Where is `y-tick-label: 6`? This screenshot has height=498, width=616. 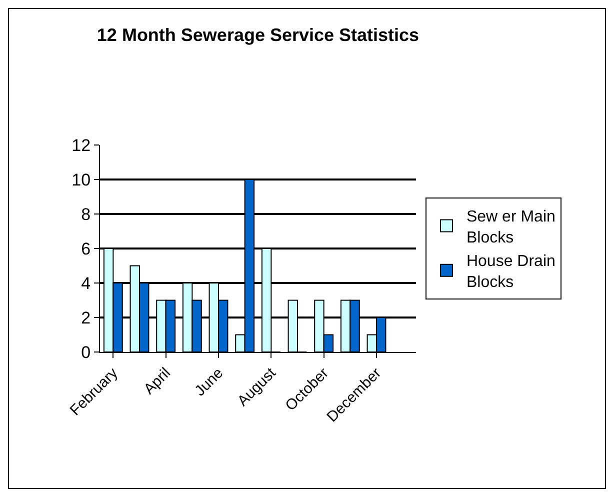 y-tick-label: 6 is located at coordinates (86, 248).